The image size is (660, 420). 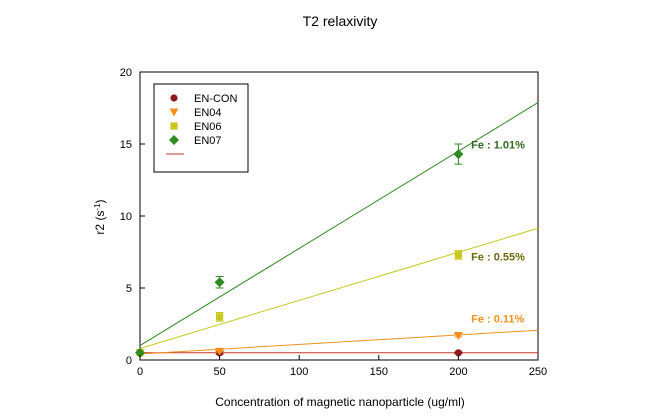 I want to click on legend-label-en-con: EN-CON, so click(x=215, y=99).